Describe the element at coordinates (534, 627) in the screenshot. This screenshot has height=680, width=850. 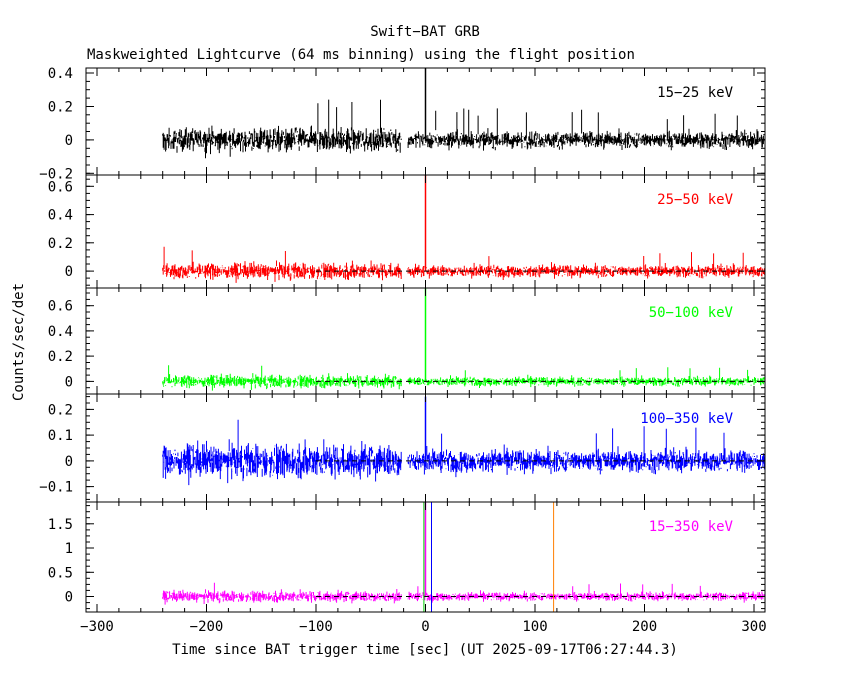
I see `x-tick-label: 100` at that location.